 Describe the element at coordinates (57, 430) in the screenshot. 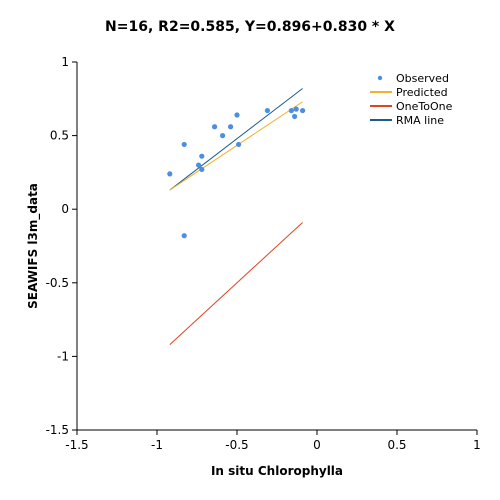

I see `y-tick-label: -1.5` at that location.